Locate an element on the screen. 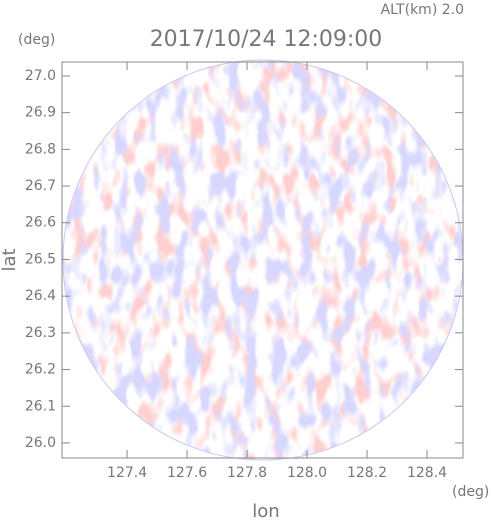  x-axis-label: lon is located at coordinates (265, 511).